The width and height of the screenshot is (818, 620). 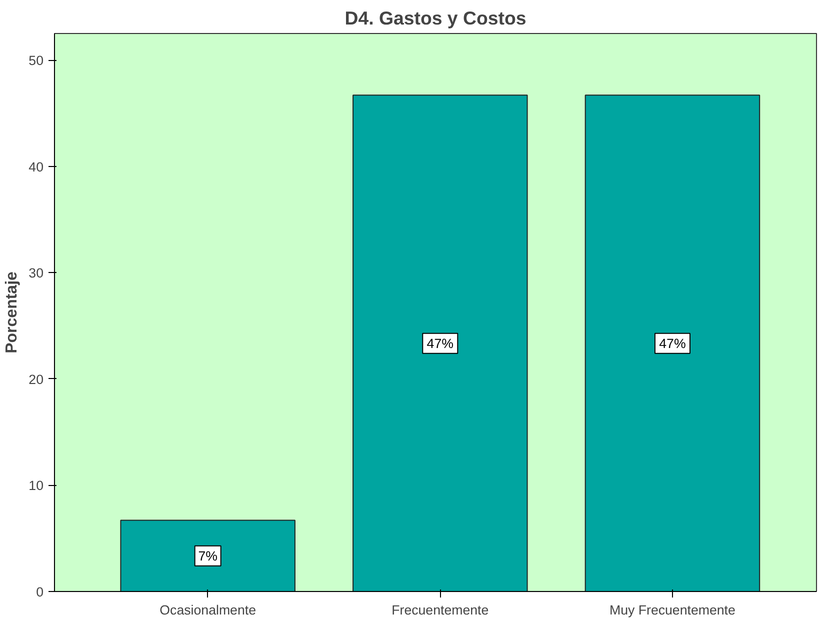 What do you see at coordinates (36, 486) in the screenshot?
I see `y-tick-label: 10` at bounding box center [36, 486].